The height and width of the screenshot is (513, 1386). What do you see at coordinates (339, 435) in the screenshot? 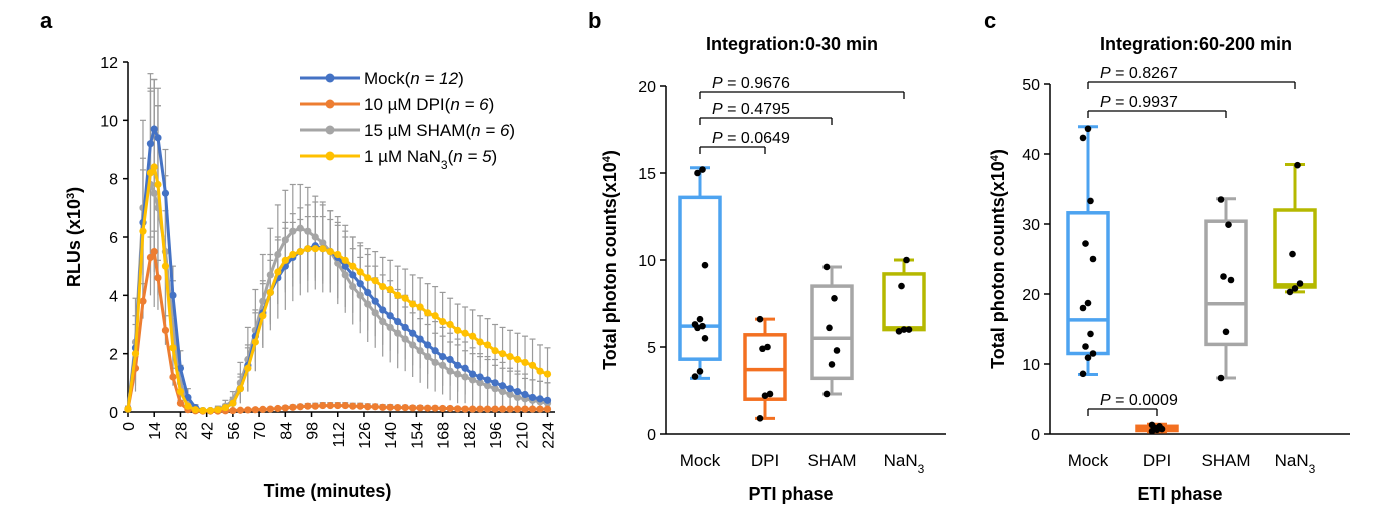
I see `x-tick-label: 112` at bounding box center [339, 435].